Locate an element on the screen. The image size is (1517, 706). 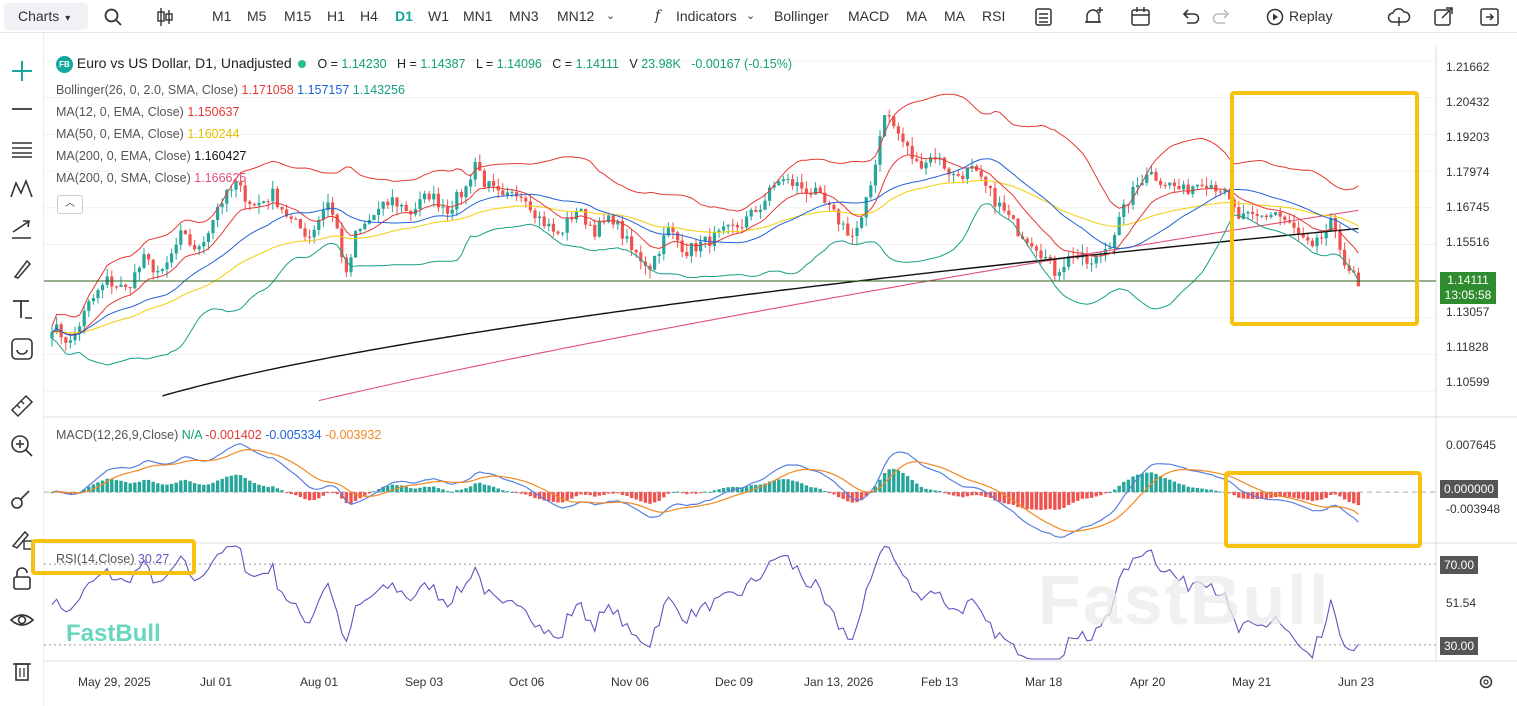
tab-m15: M15 is located at coordinates (298, 16).